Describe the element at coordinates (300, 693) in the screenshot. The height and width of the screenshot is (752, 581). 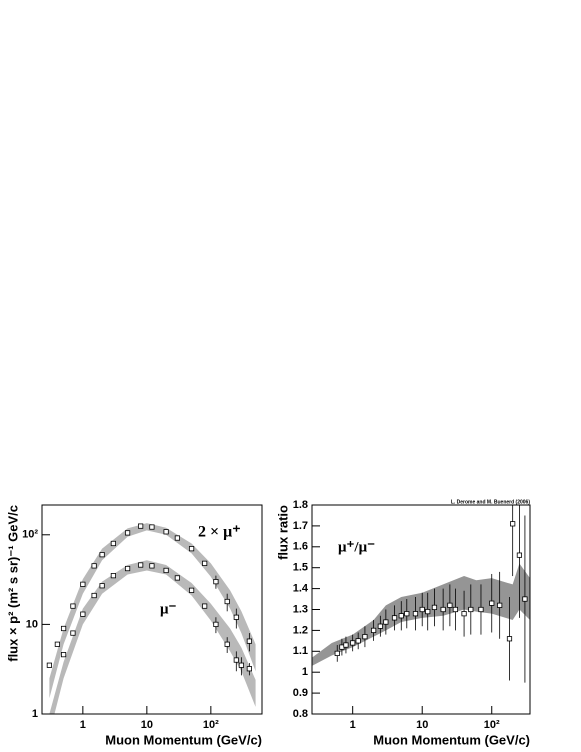
I see `y-tick-label: 0.9` at that location.